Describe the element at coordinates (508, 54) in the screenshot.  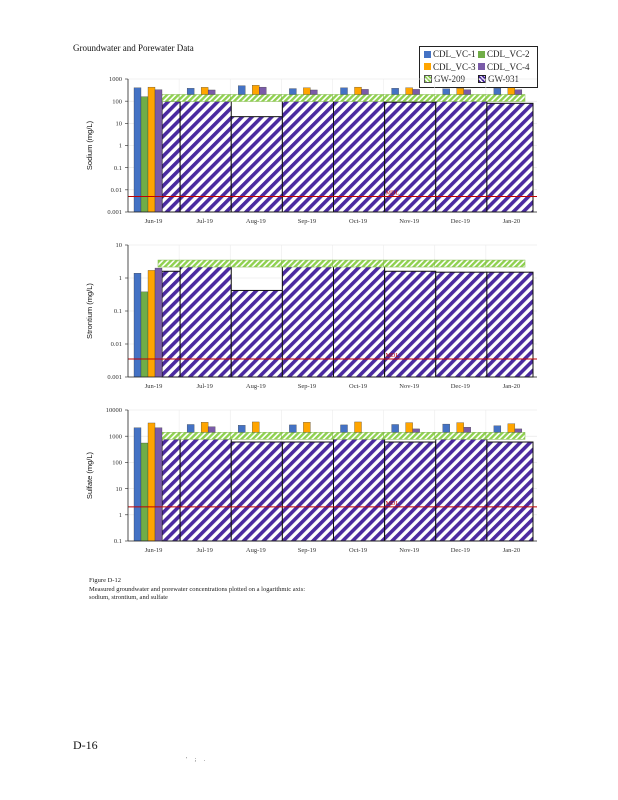
I see `legend-label: CDL_VC-2` at that location.